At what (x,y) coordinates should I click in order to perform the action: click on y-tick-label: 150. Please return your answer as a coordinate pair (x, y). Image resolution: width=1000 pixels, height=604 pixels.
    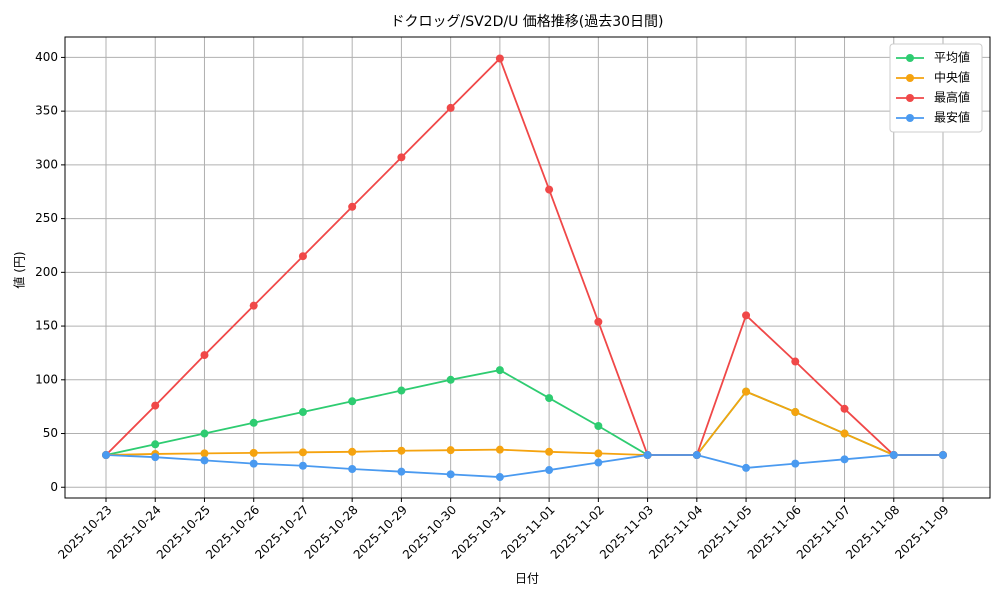
    Looking at the image, I should click on (46, 326).